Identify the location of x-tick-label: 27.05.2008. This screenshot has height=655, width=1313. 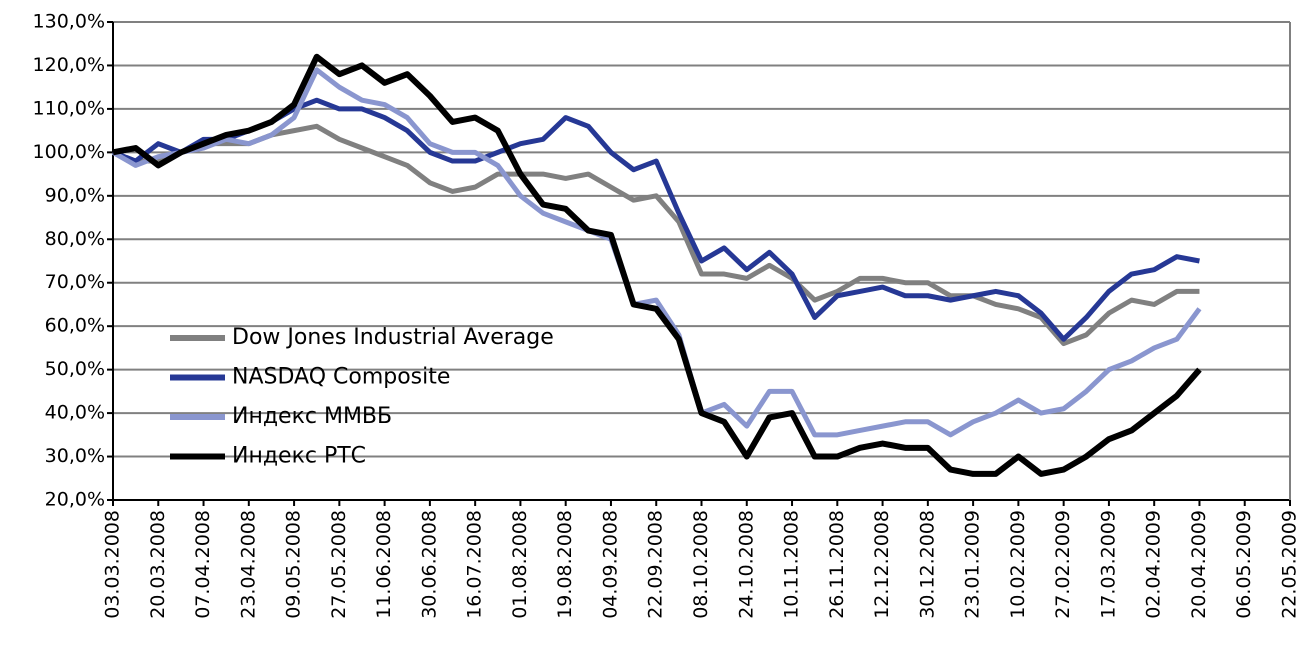
(339, 564).